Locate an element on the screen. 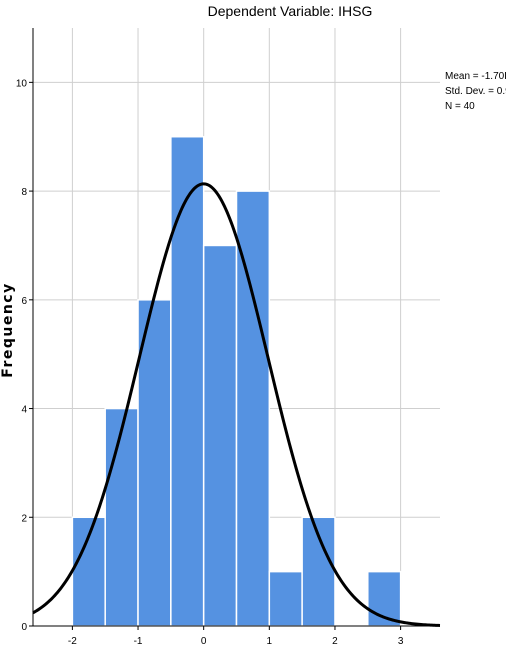  stats-n: N = 40 is located at coordinates (460, 106).